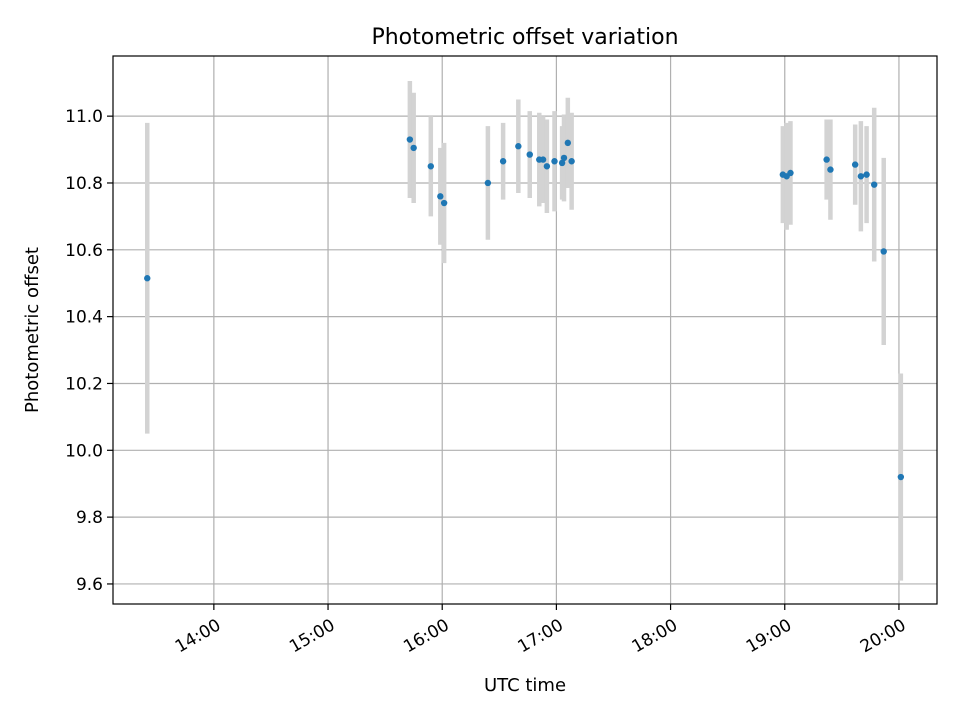 This screenshot has height=720, width=960. I want to click on y-tick-label: 10.2, so click(84, 384).